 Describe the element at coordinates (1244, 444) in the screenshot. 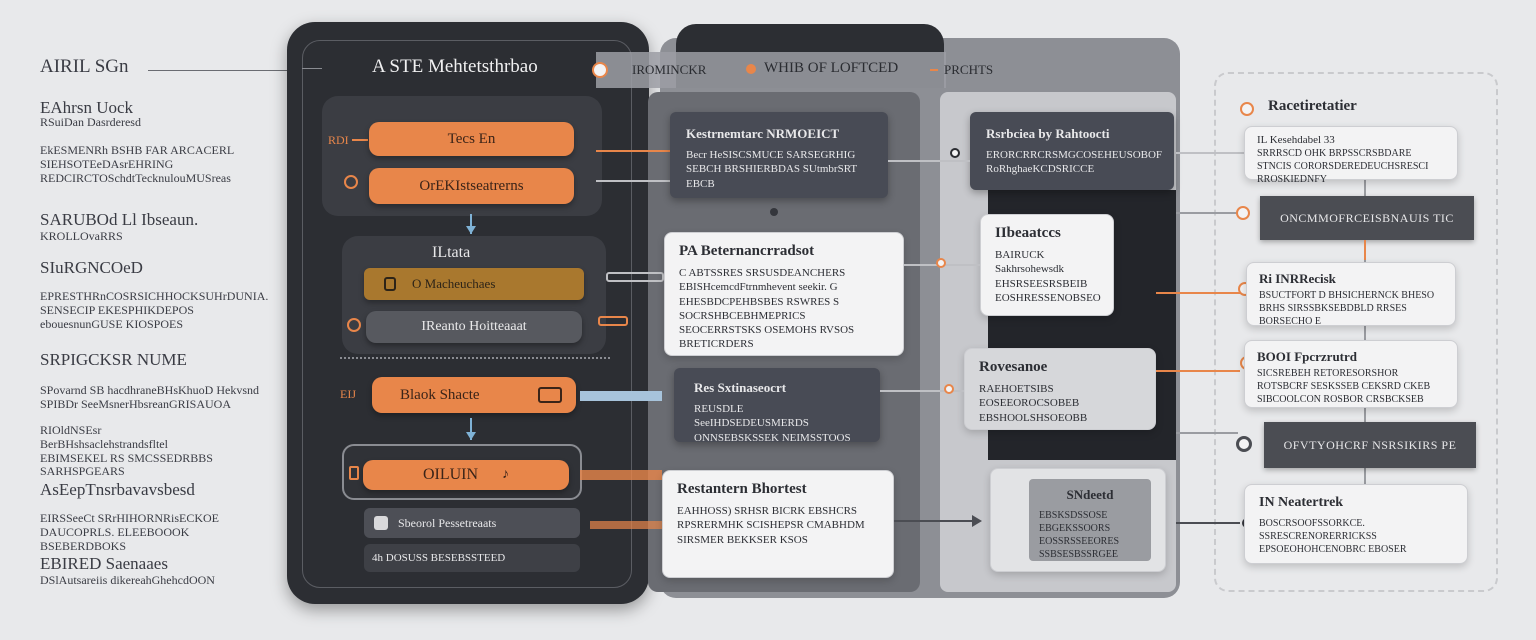

I see `target-icon` at that location.